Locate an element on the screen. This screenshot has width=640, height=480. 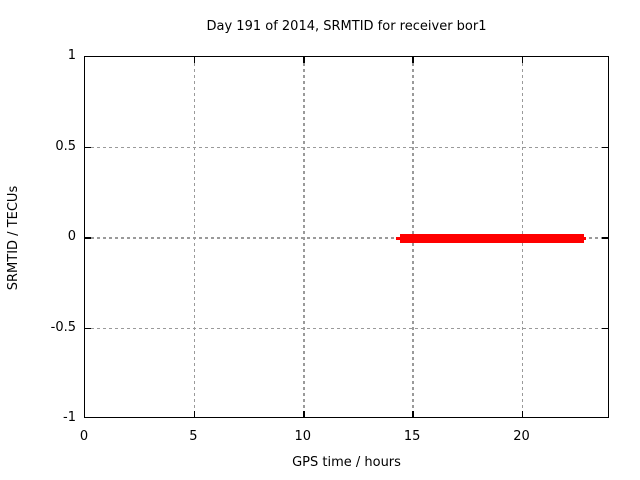
y-tick-label: 0.5 is located at coordinates (65, 146).